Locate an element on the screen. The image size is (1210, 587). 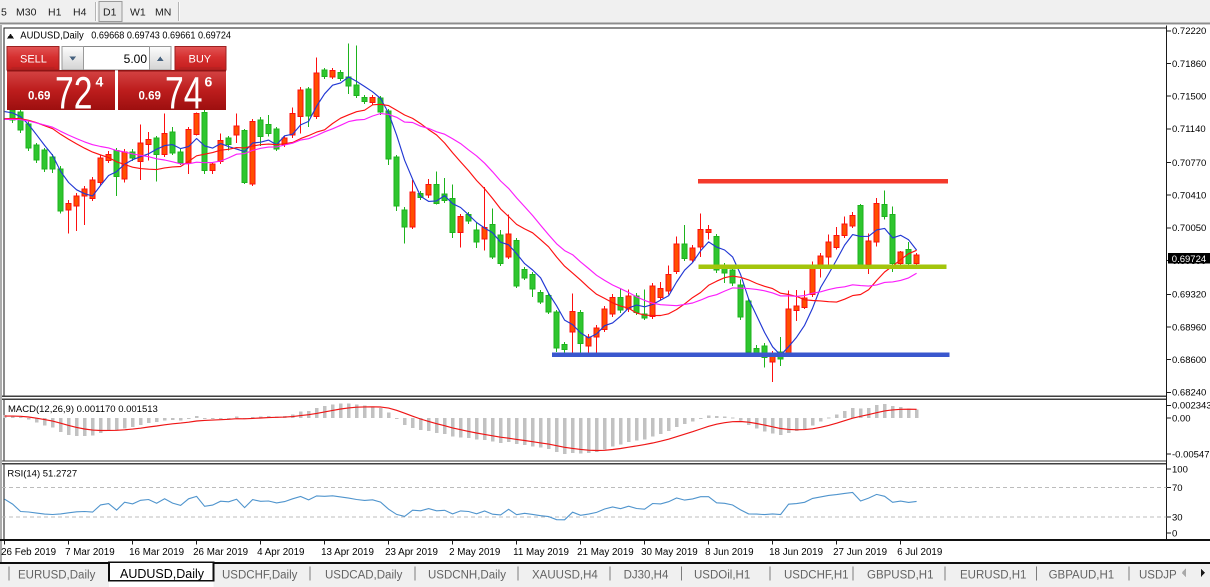
svg-text: 23 Apr 2019 is located at coordinates (411, 552).